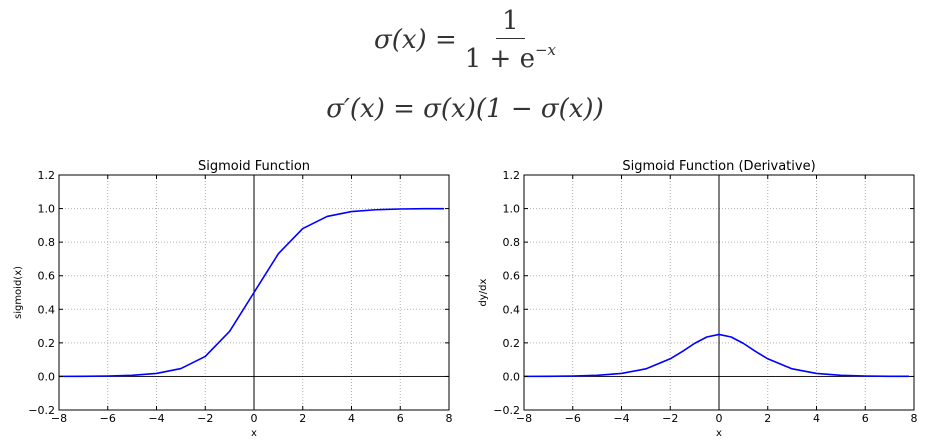 This screenshot has width=930, height=445. Describe the element at coordinates (718, 166) in the screenshot. I see `chart-title: Sigmoid Function (Derivative)` at that location.